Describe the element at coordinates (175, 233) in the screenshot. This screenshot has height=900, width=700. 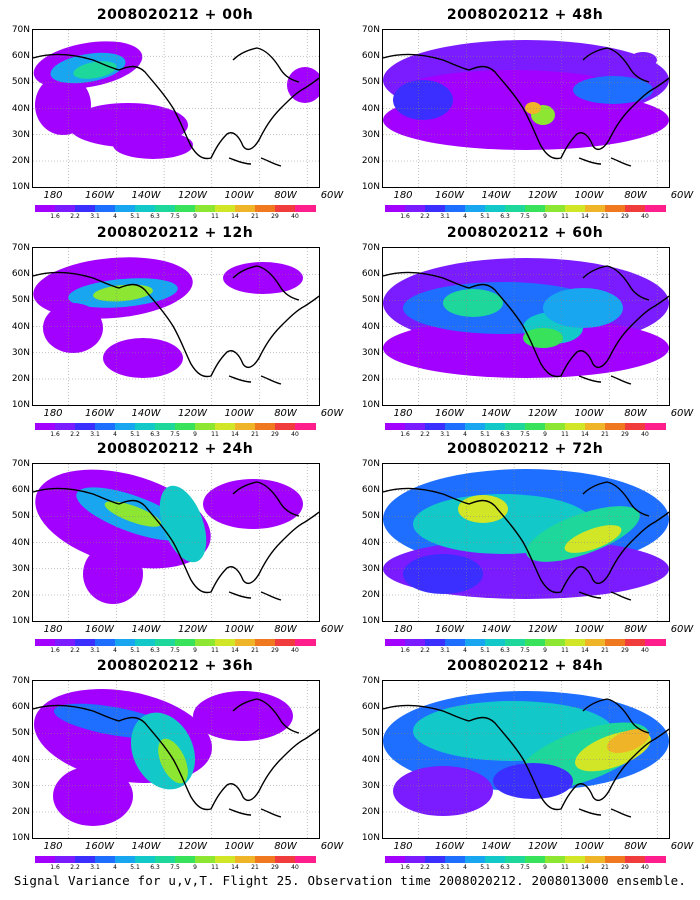
I see `panel-title: 2008020212 + 12h` at that location.